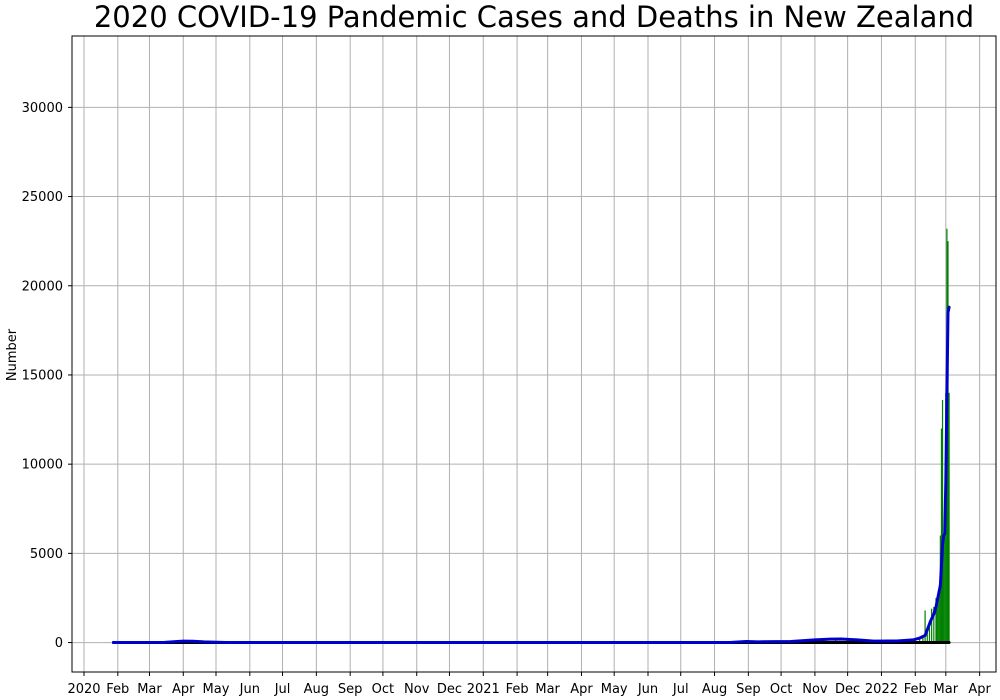 The height and width of the screenshot is (700, 1000). I want to click on y-tick-label: 30000, so click(42, 108).